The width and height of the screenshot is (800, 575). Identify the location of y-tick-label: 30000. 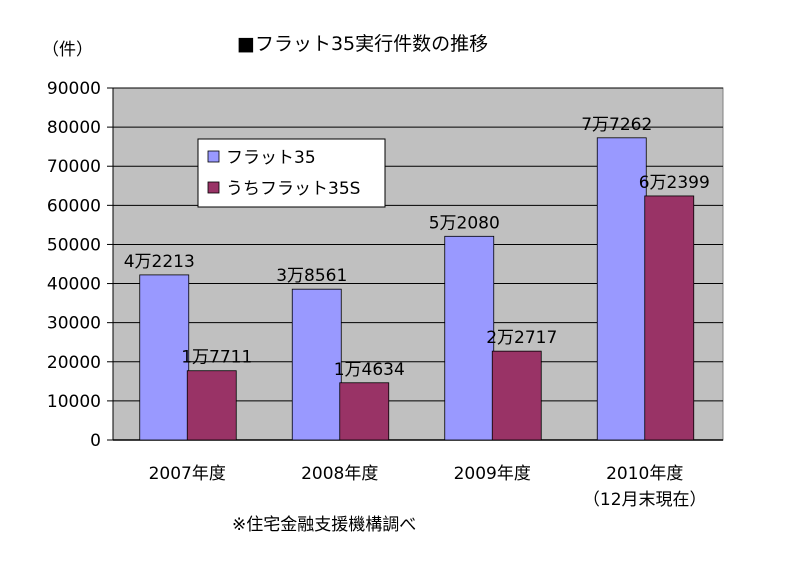
(74, 324).